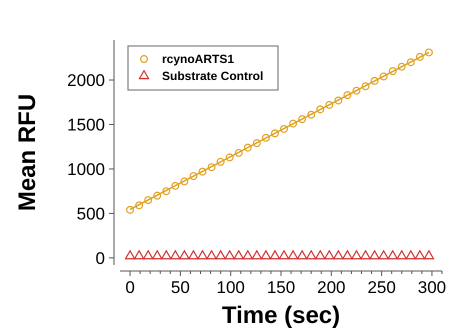  I want to click on x-tick-label: 150, so click(281, 287).